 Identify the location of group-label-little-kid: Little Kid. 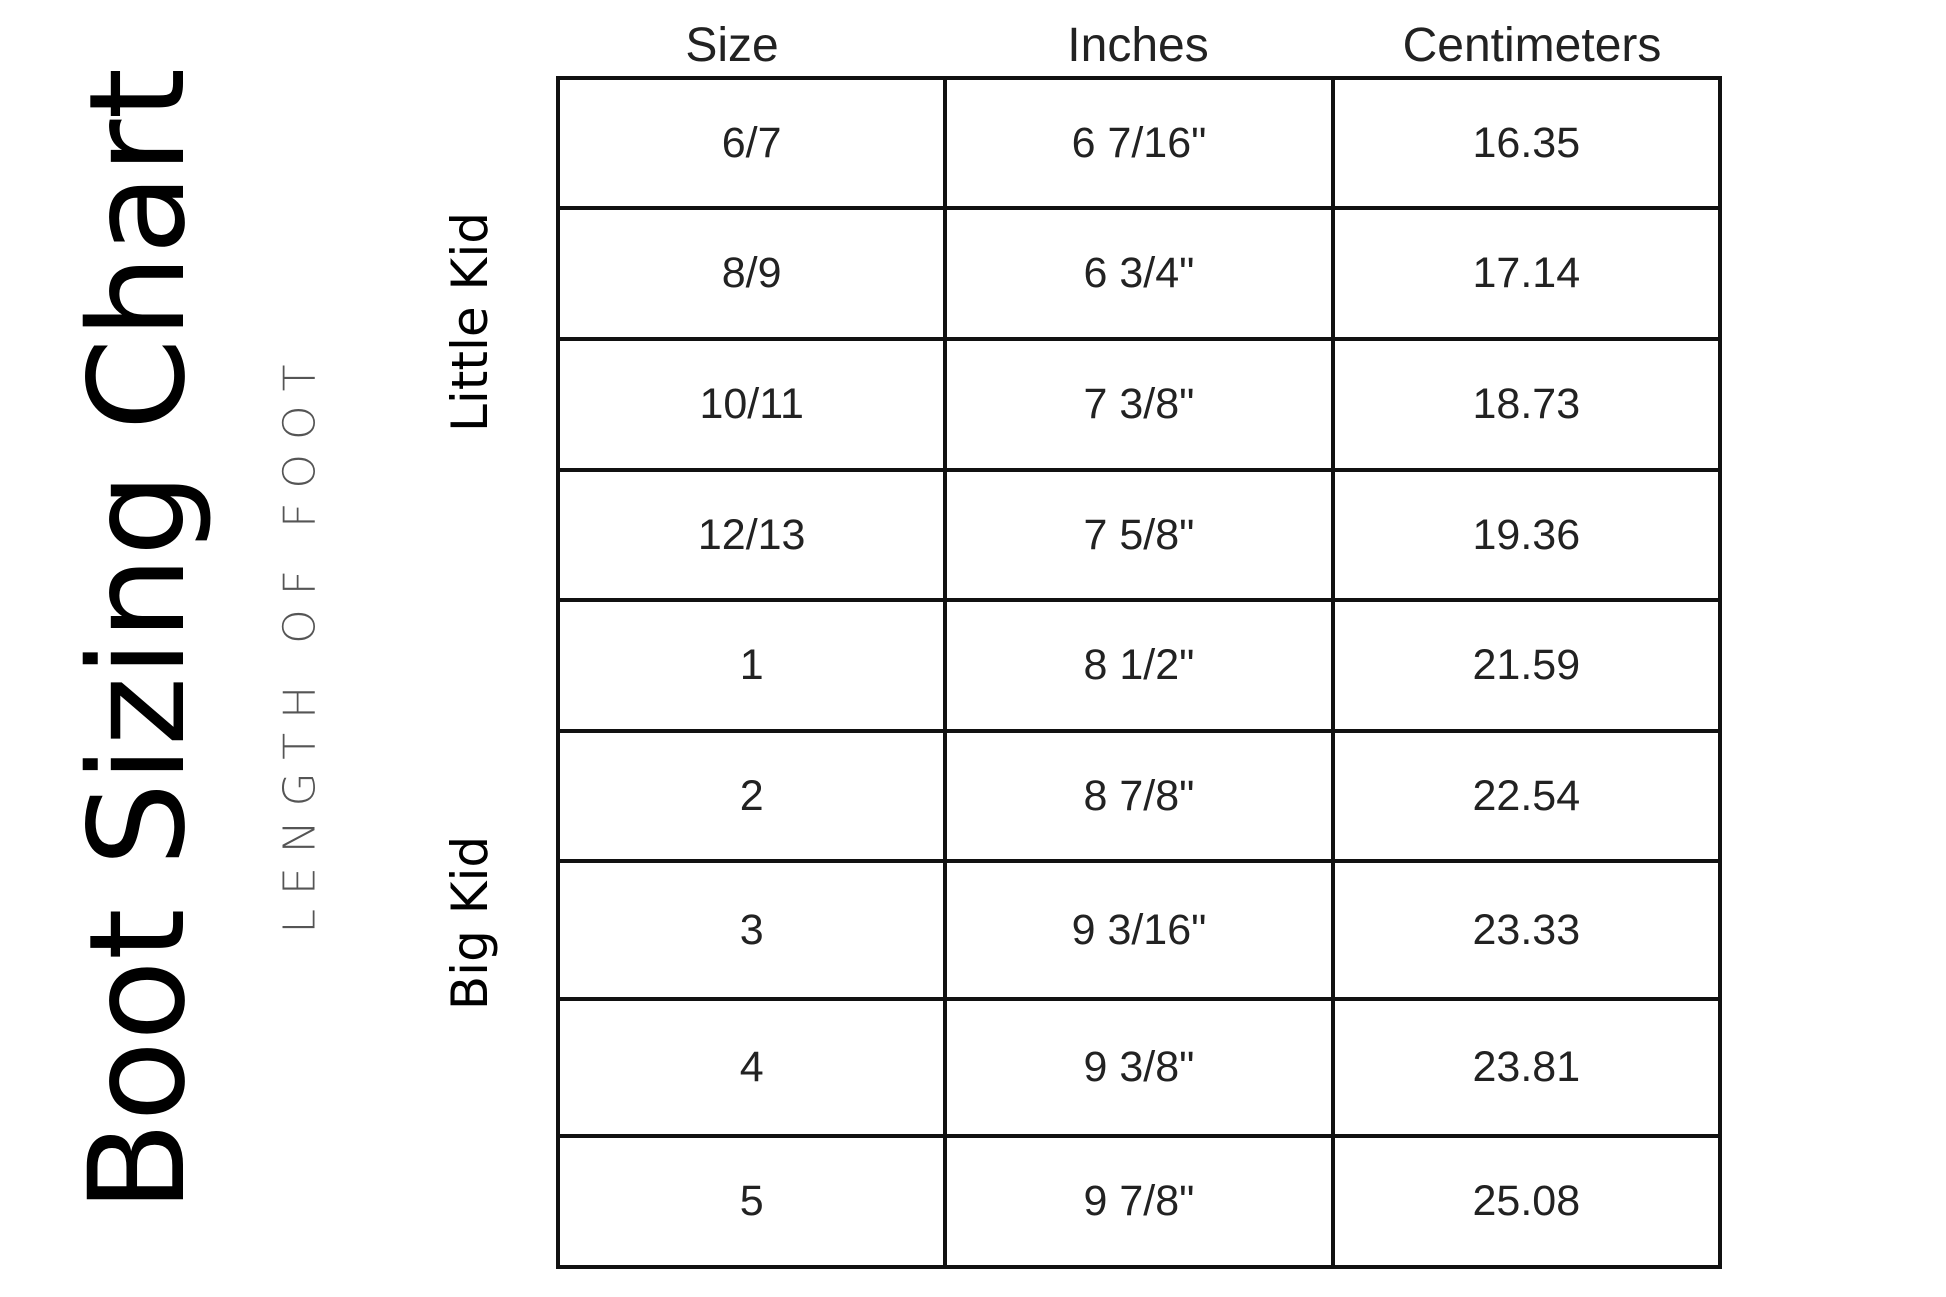
(470, 322).